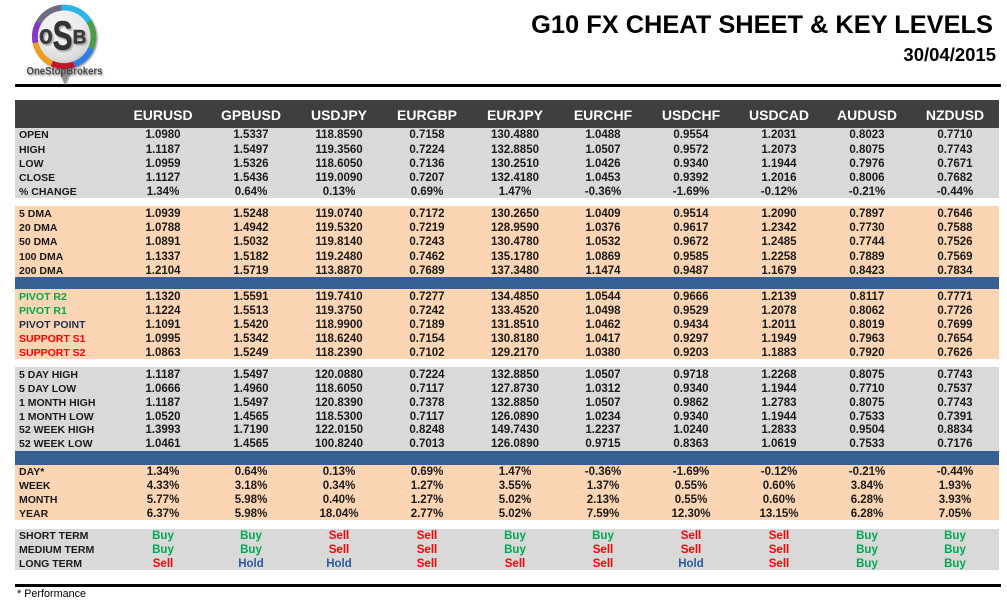 The height and width of the screenshot is (604, 1007). I want to click on svg-text: B, so click(80, 38).